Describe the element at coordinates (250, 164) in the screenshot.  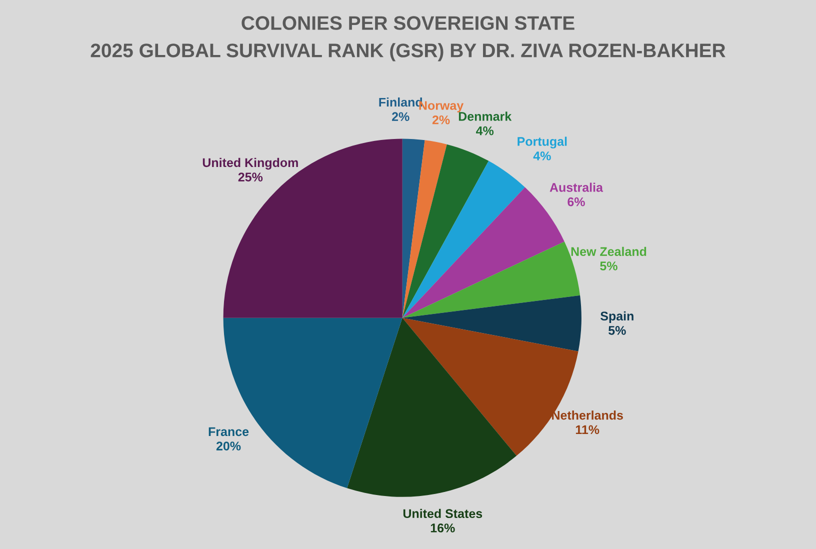
I see `slice-label: United Kingdom` at that location.